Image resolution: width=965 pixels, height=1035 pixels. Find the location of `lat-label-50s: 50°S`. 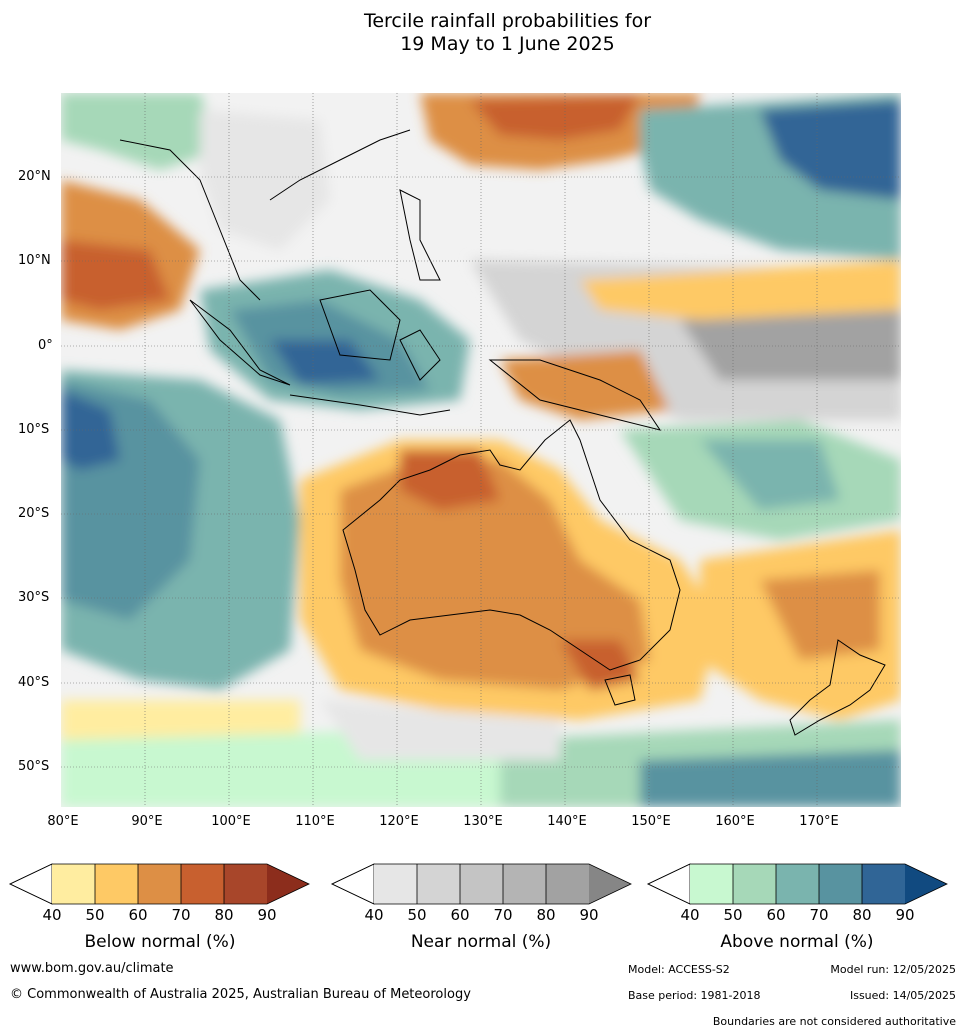

lat-label-50s: 50°S is located at coordinates (34, 766).